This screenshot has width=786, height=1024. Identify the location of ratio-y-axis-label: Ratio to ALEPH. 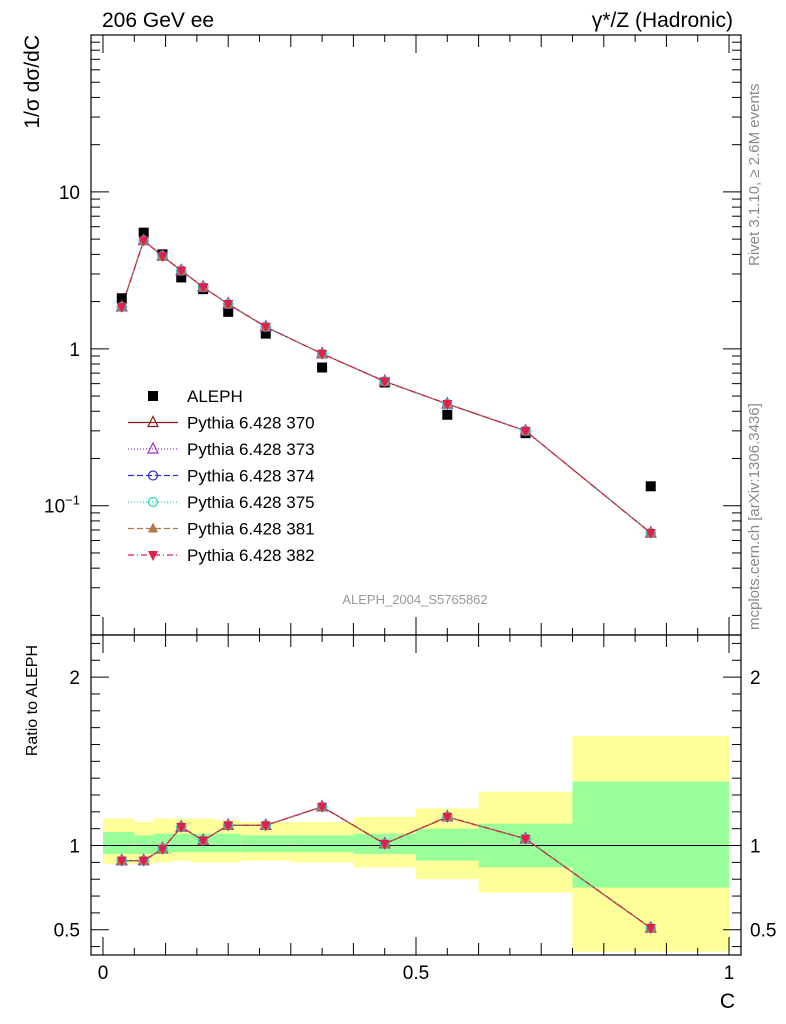
(32, 700).